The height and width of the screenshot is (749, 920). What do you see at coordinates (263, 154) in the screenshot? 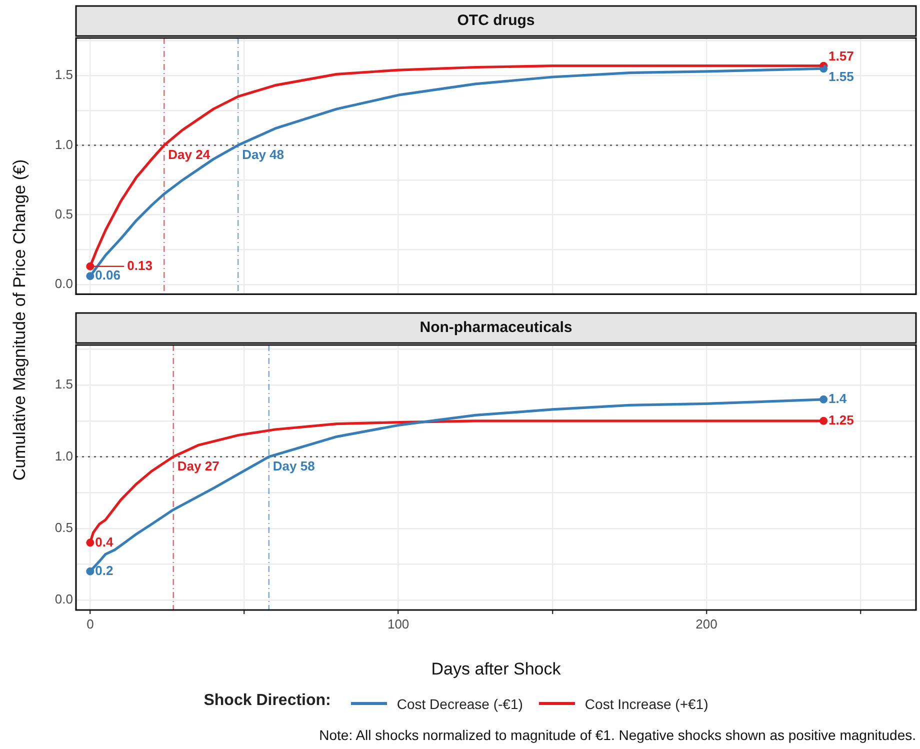
I see `ref-line-label: Day 48` at bounding box center [263, 154].